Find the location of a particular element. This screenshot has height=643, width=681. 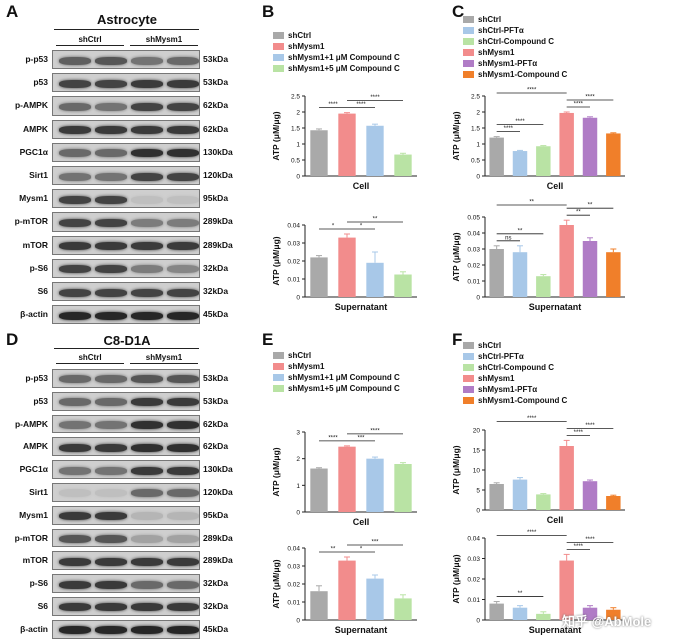

wb-kda-label: 45kDa is located at coordinates (216, 628).